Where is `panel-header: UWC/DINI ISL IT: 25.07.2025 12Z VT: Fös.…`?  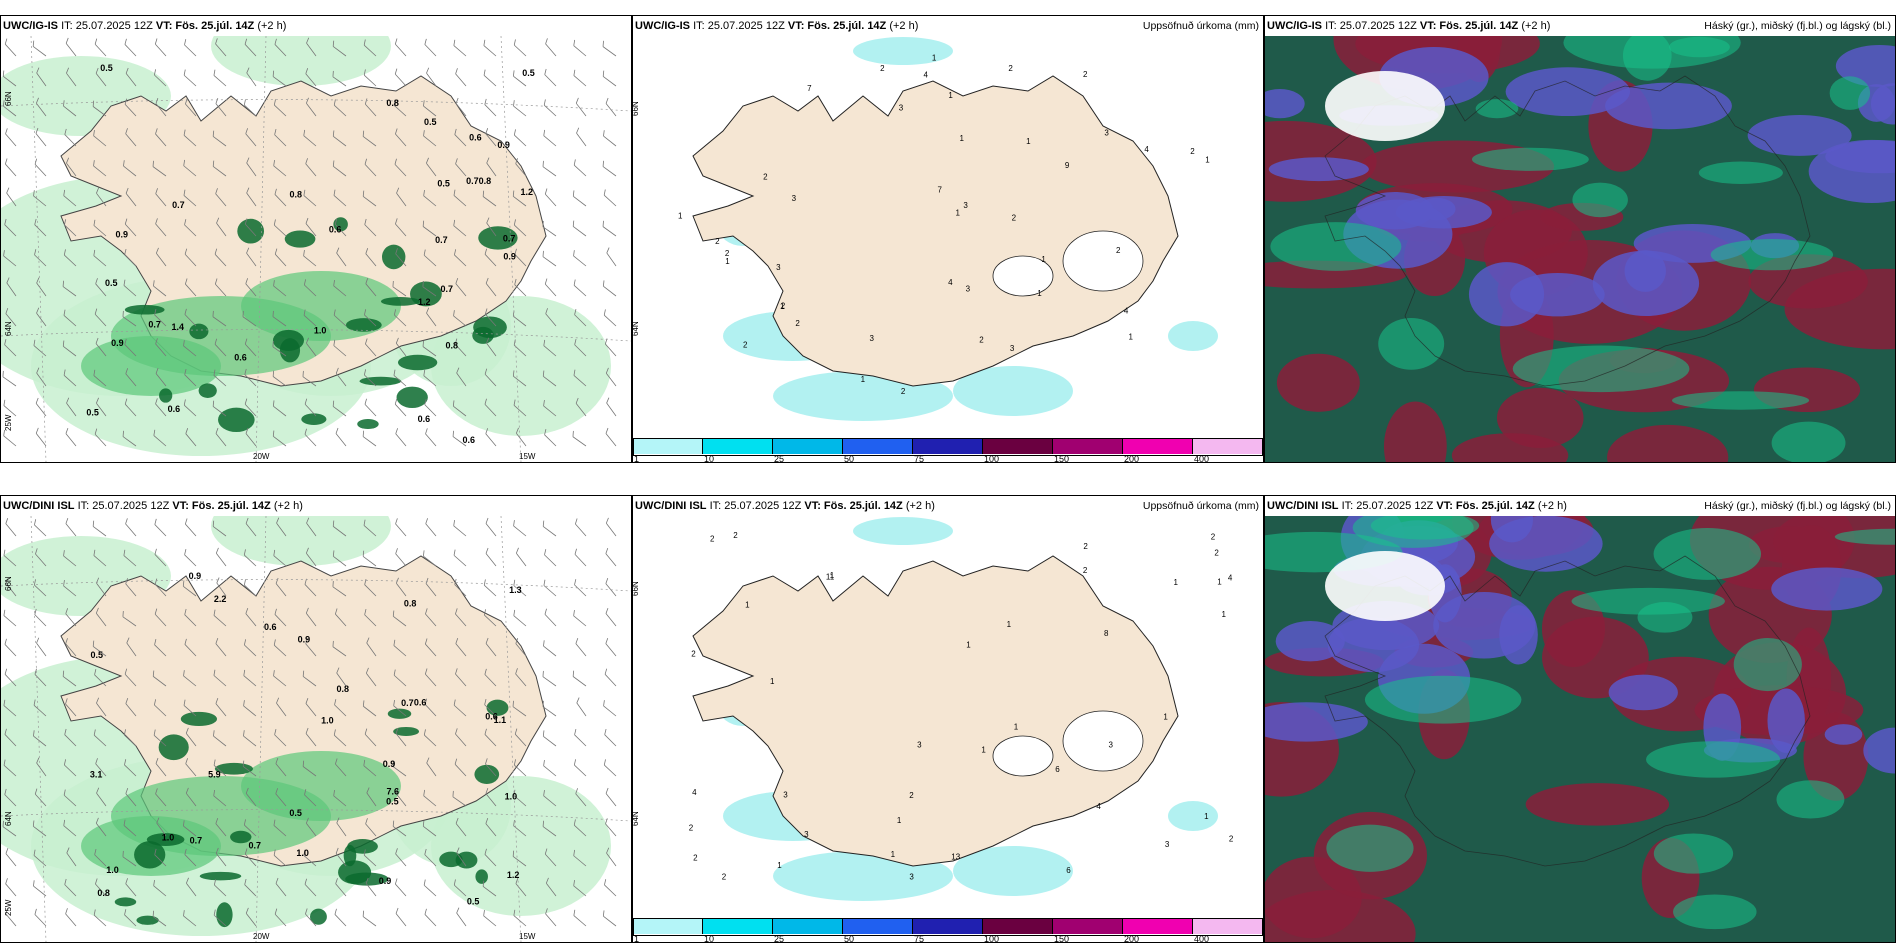
panel-header: UWC/DINI ISL IT: 25.07.2025 12Z VT: Fös.… is located at coordinates (1580, 506).